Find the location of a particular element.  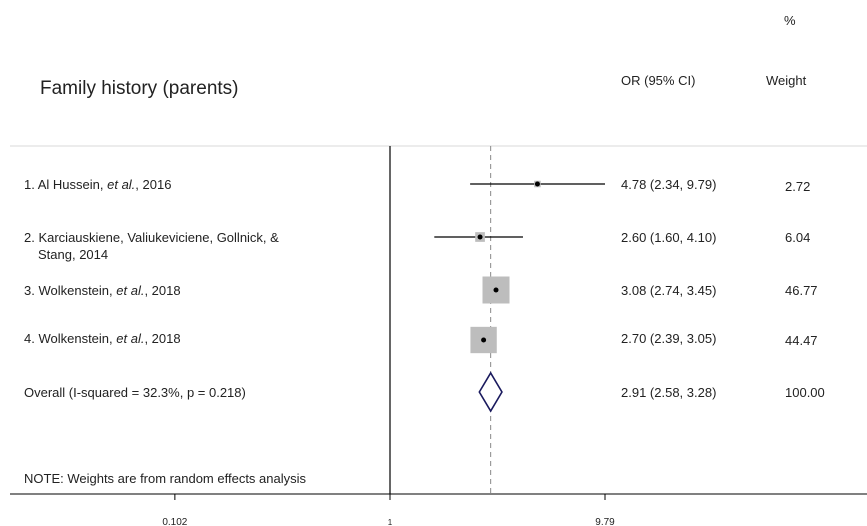

overall-diamond is located at coordinates (490, 392).